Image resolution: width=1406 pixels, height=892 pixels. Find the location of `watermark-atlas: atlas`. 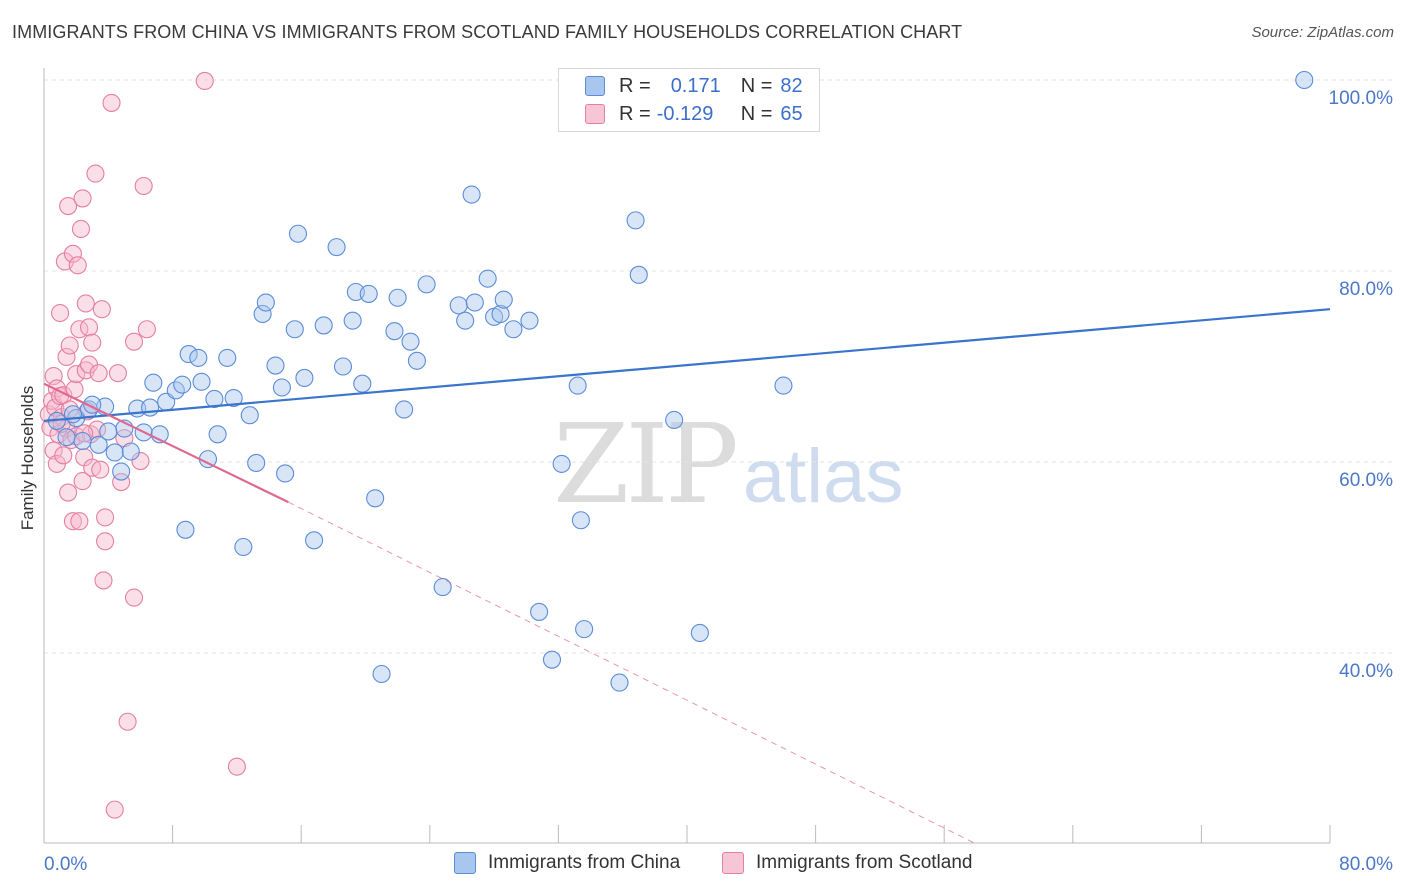

watermark-atlas: atlas is located at coordinates (823, 476).